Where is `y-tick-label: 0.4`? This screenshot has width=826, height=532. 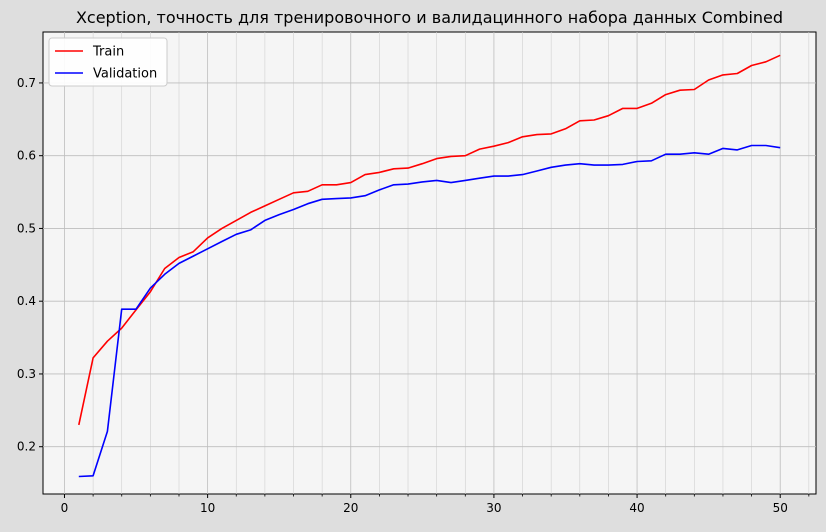
y-tick-label: 0.4 is located at coordinates (26, 301).